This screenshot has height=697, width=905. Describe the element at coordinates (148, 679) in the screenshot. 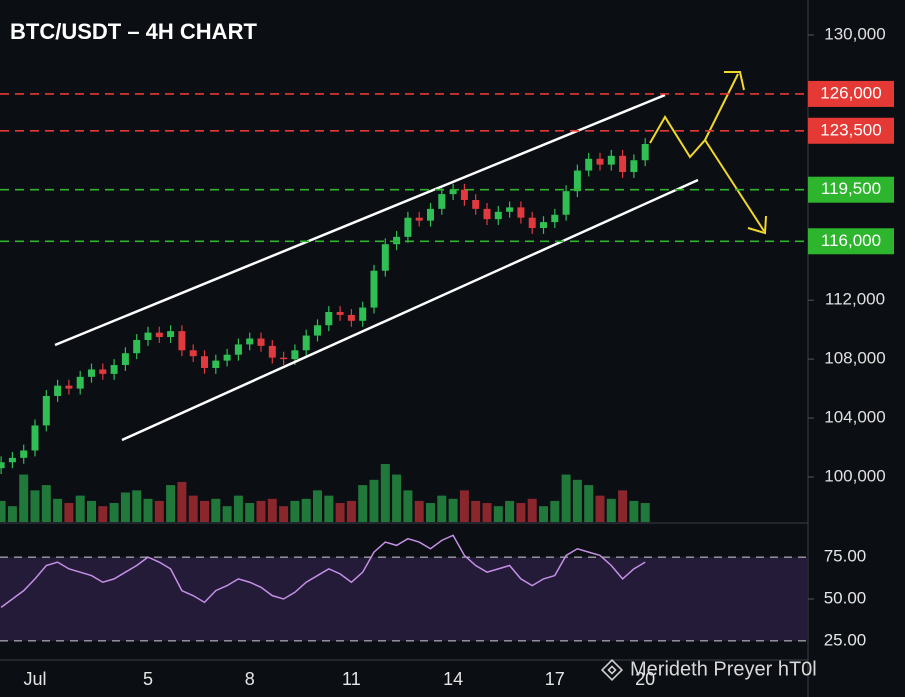

I see `x-tick-label: 5` at that location.